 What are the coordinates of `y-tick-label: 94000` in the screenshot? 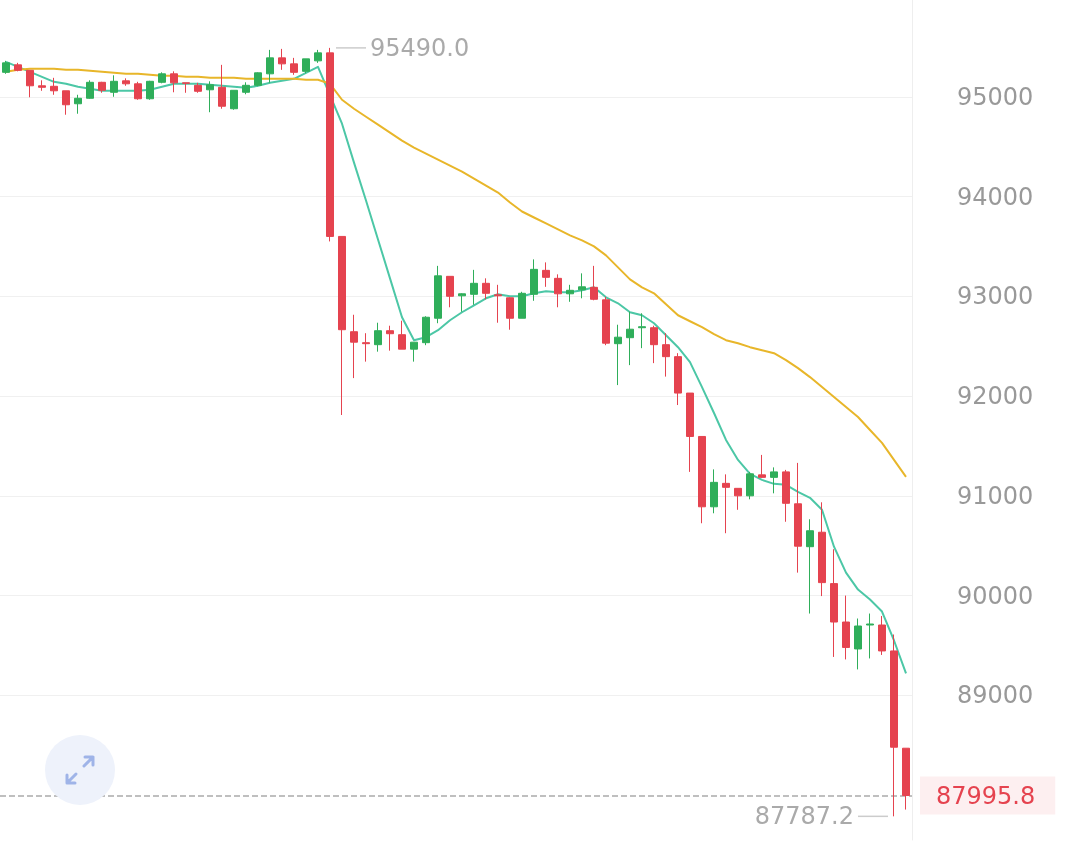 It's located at (995, 196).